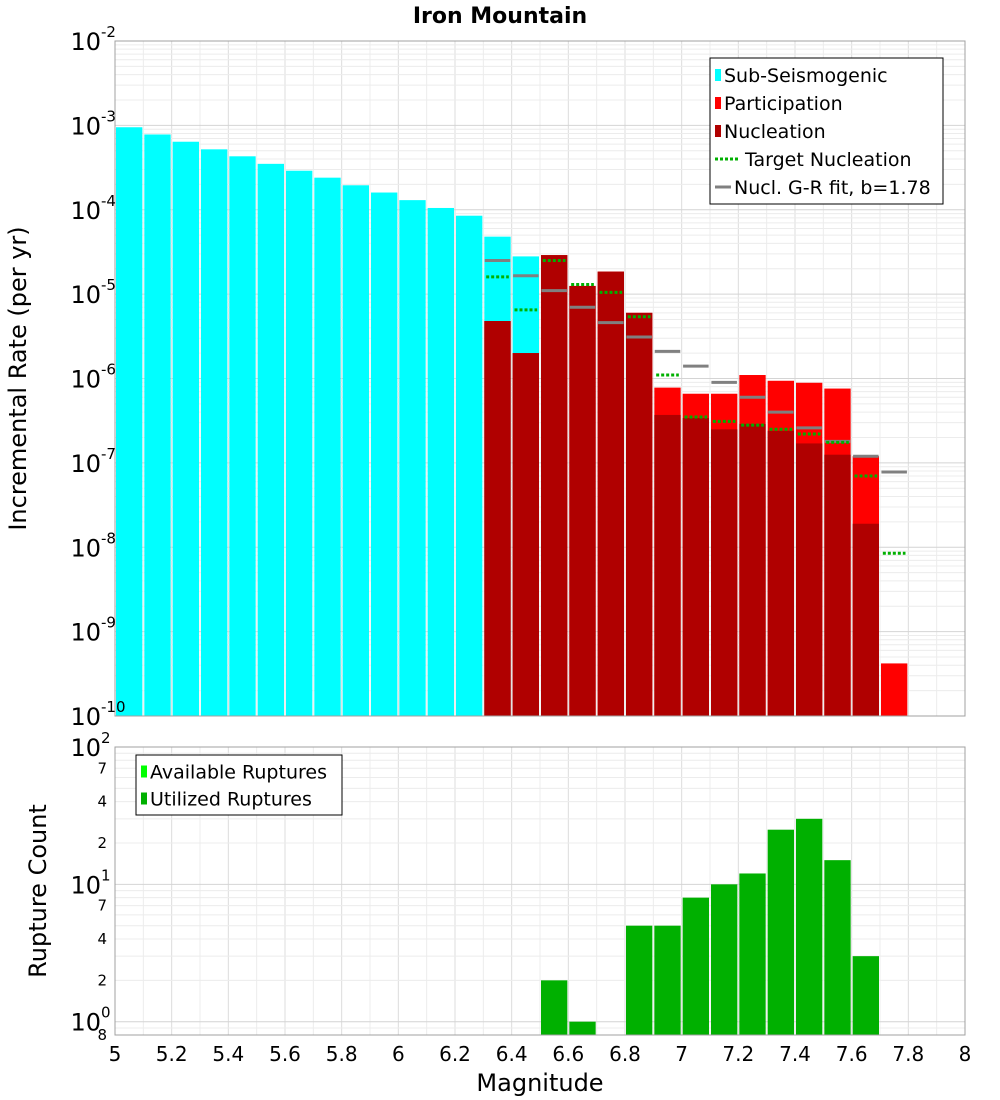 This screenshot has width=1000, height=1100. I want to click on rupture-count-y-tick-exponent: 1, so click(106, 875).